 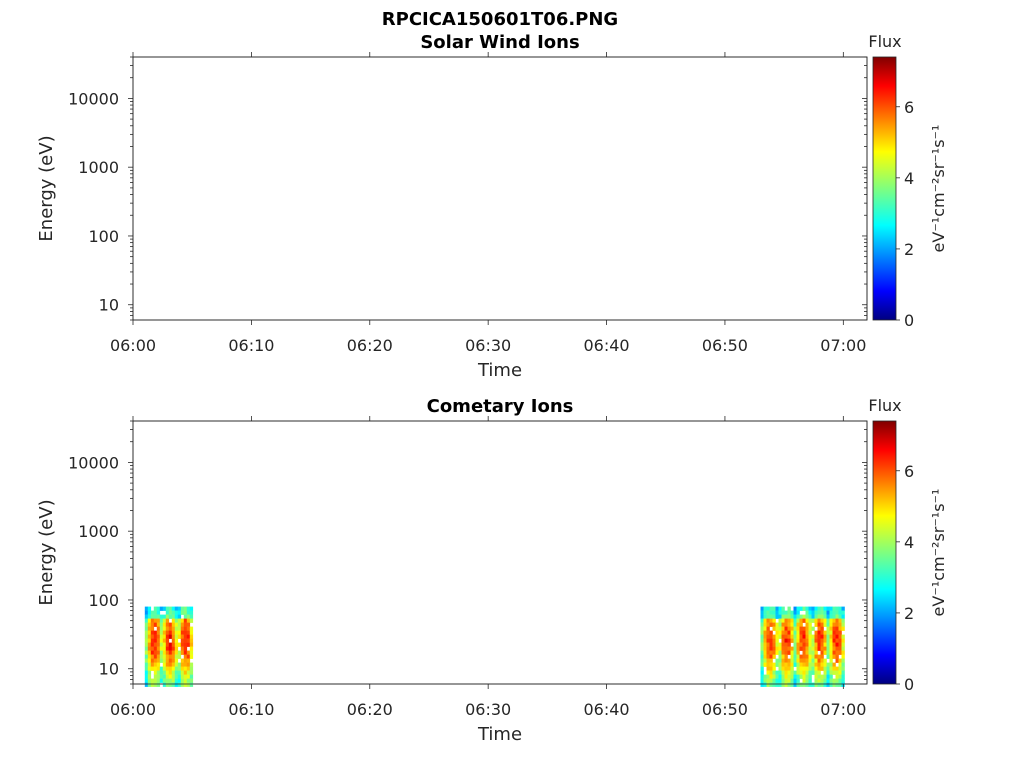 What do you see at coordinates (488, 709) in the screenshot?
I see `x-tick-label: 06:30` at bounding box center [488, 709].